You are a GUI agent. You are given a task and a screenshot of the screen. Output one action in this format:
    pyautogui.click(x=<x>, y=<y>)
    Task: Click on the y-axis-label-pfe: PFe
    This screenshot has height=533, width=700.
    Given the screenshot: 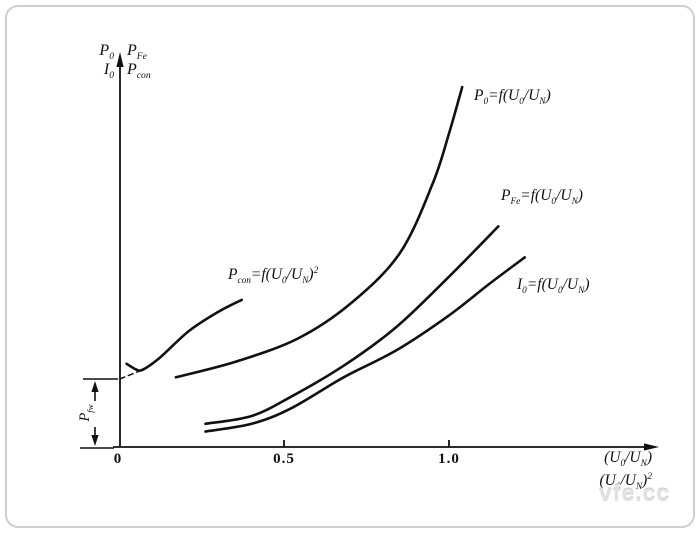 What is the action you would take?
    pyautogui.click(x=137, y=52)
    